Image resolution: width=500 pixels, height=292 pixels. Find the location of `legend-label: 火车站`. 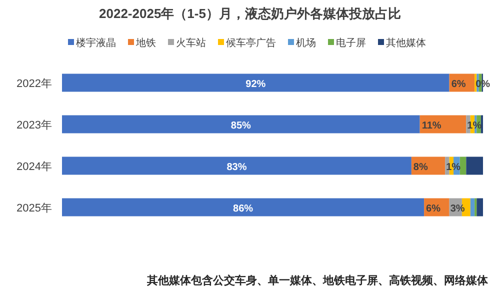

legend-label: 火车站 is located at coordinates (191, 43).